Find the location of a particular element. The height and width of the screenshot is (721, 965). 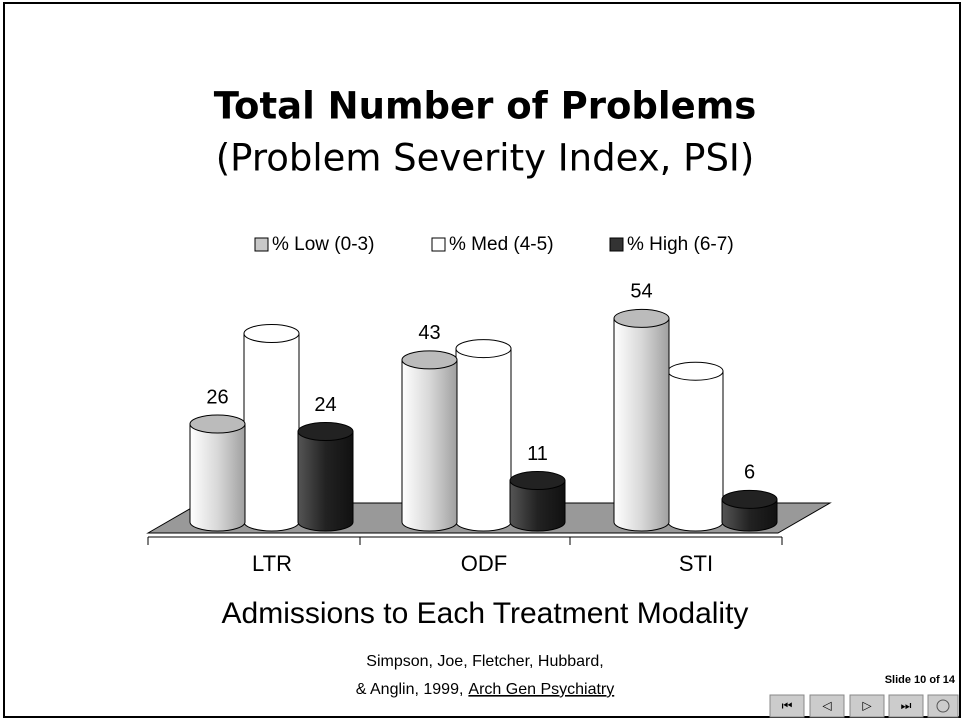

menu-button is located at coordinates (943, 706).